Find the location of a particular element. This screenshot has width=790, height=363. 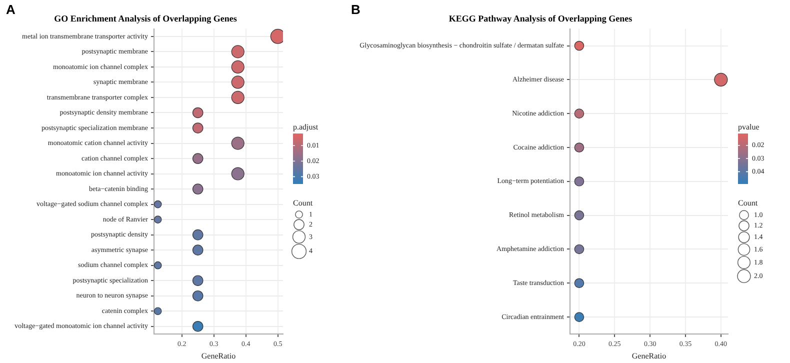

color-bar-title: pvalue is located at coordinates (749, 127).